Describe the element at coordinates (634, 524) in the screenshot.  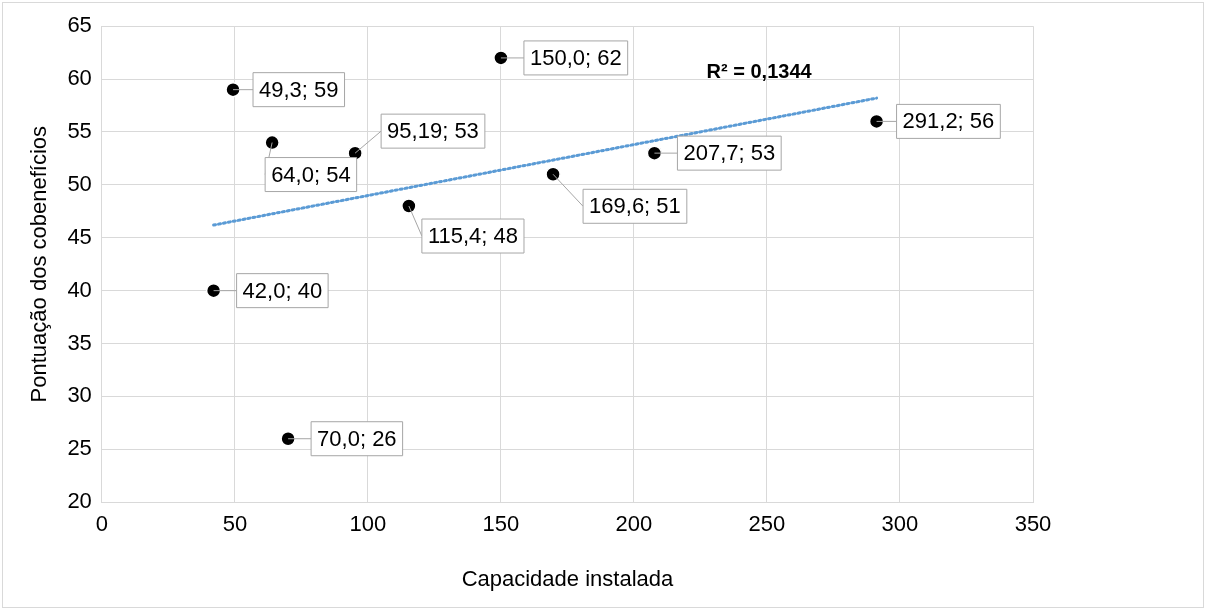
I see `x-tick-label: 200` at that location.